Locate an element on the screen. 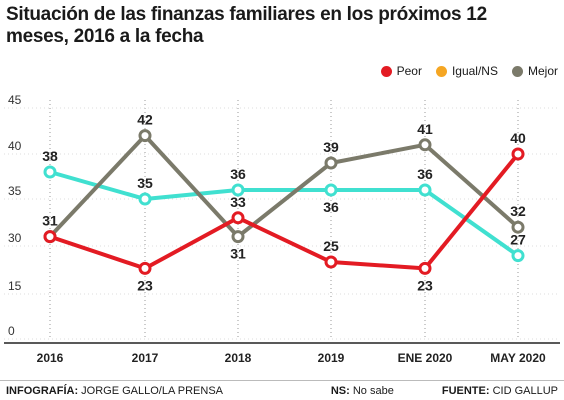 This screenshot has width=564, height=400. data-label: 27 is located at coordinates (518, 240).